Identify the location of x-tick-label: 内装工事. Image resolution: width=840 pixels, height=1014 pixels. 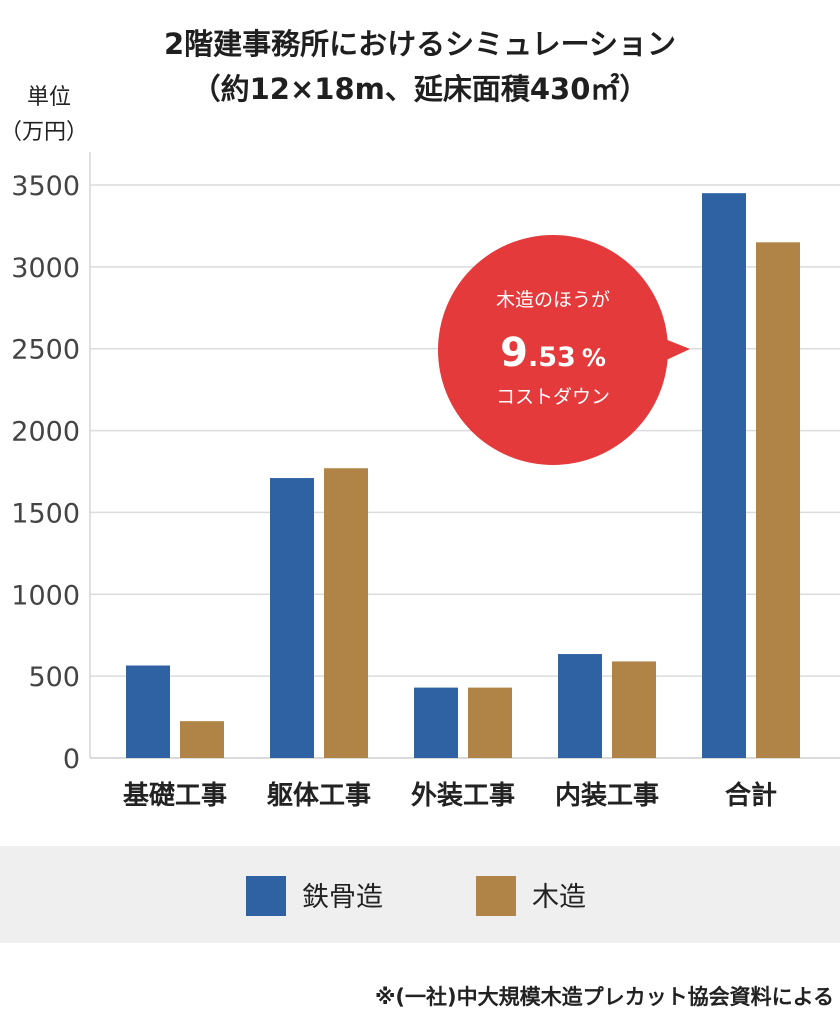
(607, 796).